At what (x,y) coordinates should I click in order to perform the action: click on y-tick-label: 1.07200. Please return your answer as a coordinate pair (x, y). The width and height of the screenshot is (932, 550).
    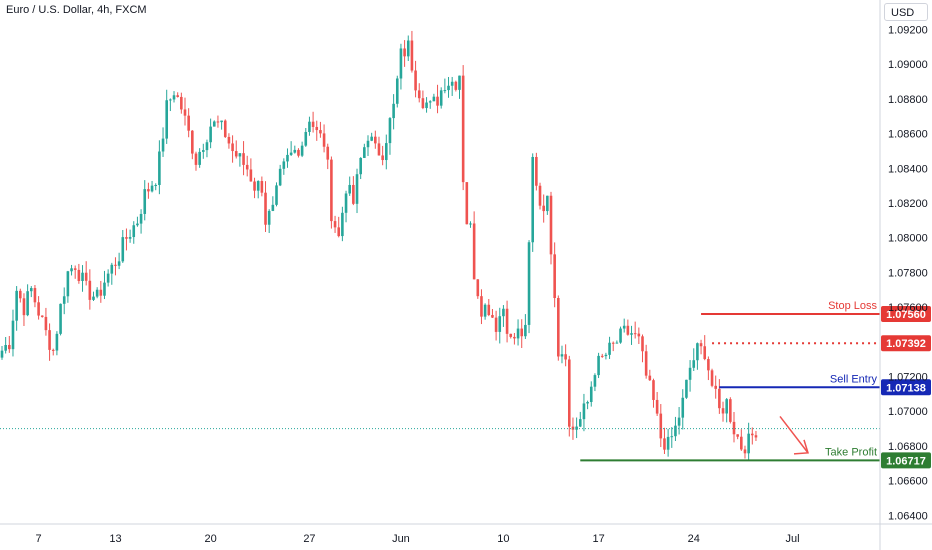
    Looking at the image, I should click on (908, 378).